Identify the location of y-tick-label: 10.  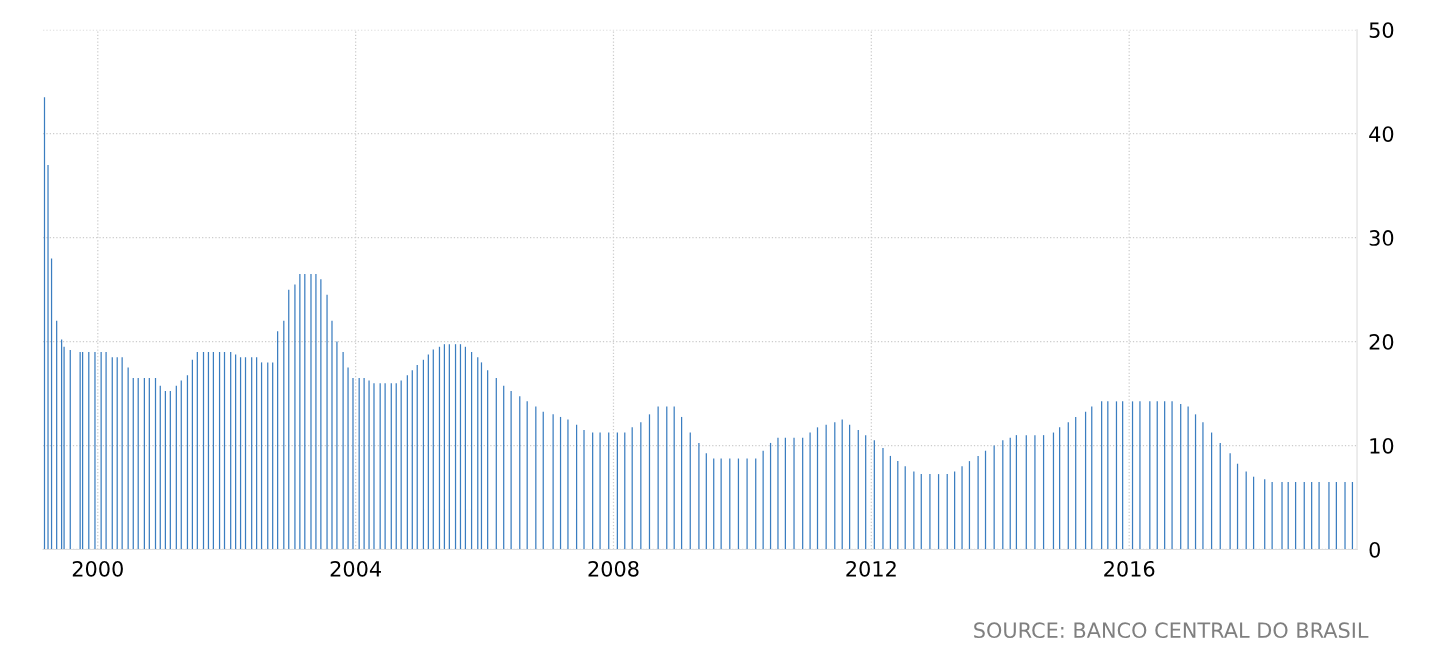
(1382, 445).